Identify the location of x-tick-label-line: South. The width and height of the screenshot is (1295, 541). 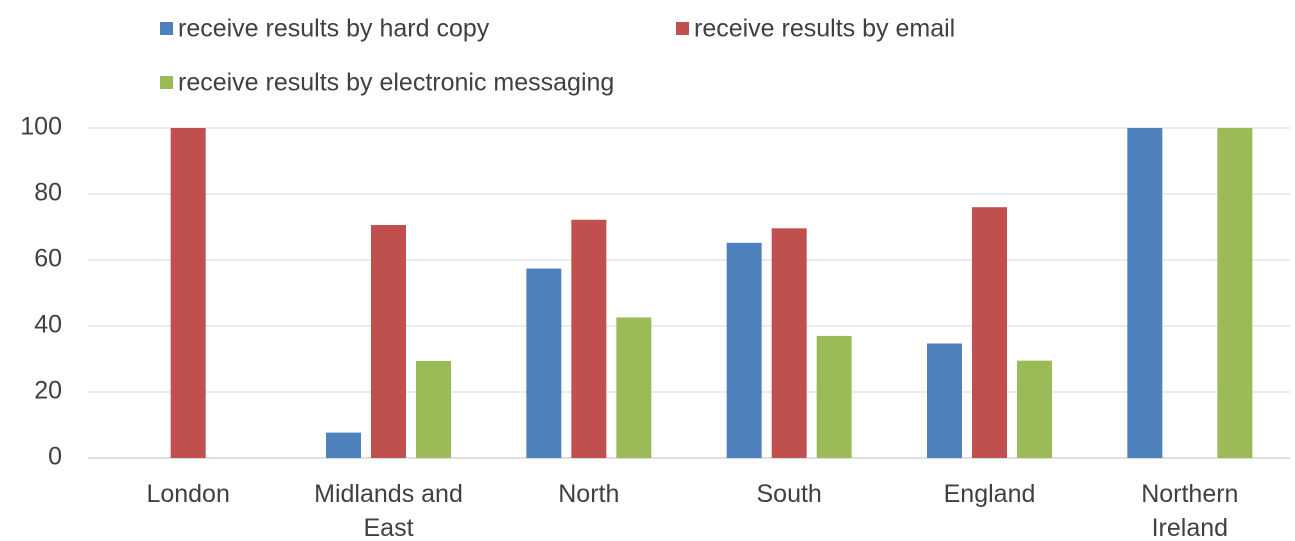
(788, 494).